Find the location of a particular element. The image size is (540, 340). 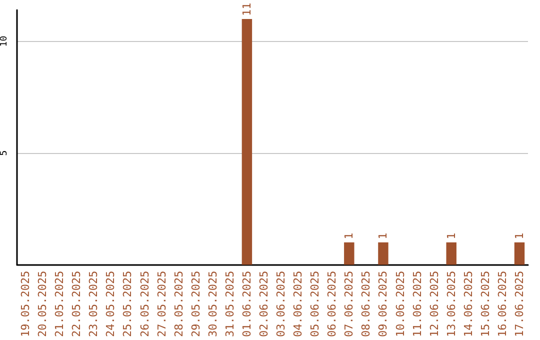

x-tick-label: 19.05.2025 is located at coordinates (25, 304).